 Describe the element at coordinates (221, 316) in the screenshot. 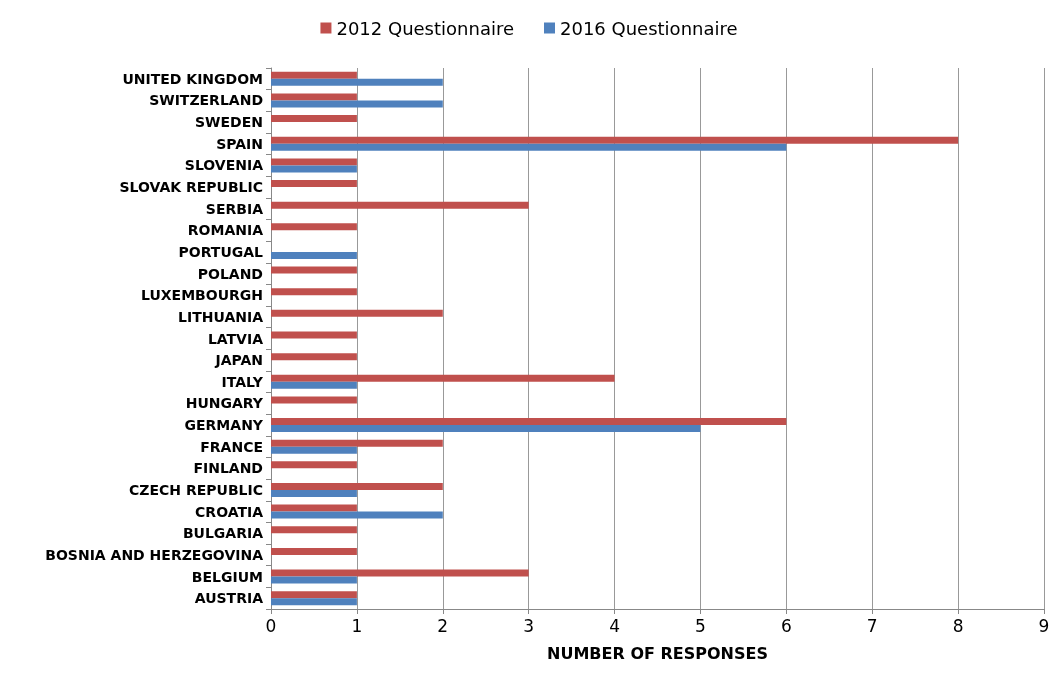

I see `y-tick-label: LITHUANIA` at that location.